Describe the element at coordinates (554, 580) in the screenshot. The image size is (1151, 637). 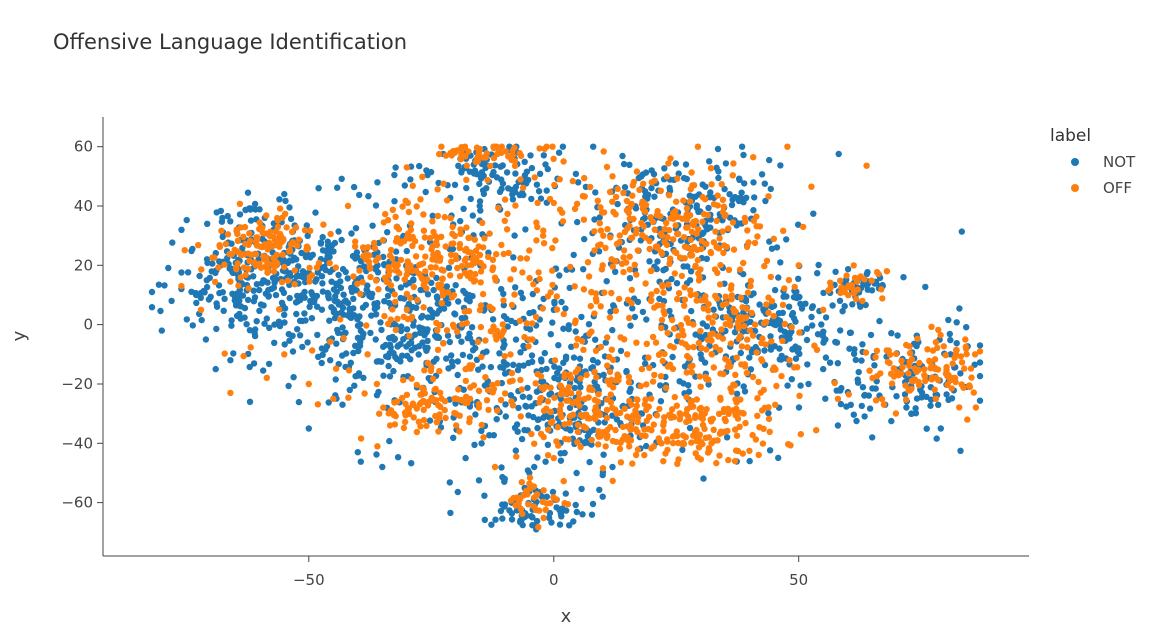
I see `x-tick-label: 0` at that location.